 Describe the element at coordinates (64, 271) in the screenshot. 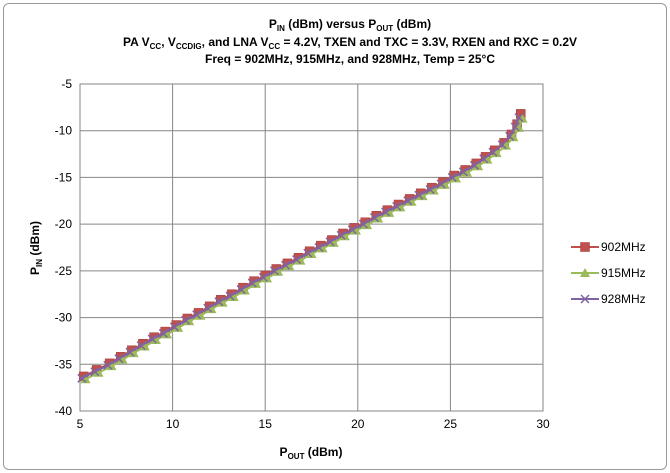

I see `y-tick-label: -25` at that location.